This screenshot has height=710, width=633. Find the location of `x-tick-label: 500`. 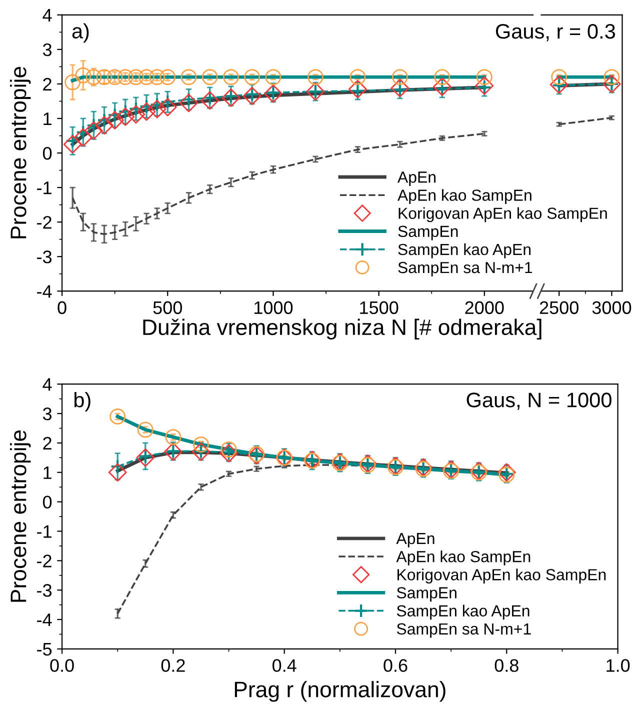

x-tick-label: 500 is located at coordinates (167, 307).